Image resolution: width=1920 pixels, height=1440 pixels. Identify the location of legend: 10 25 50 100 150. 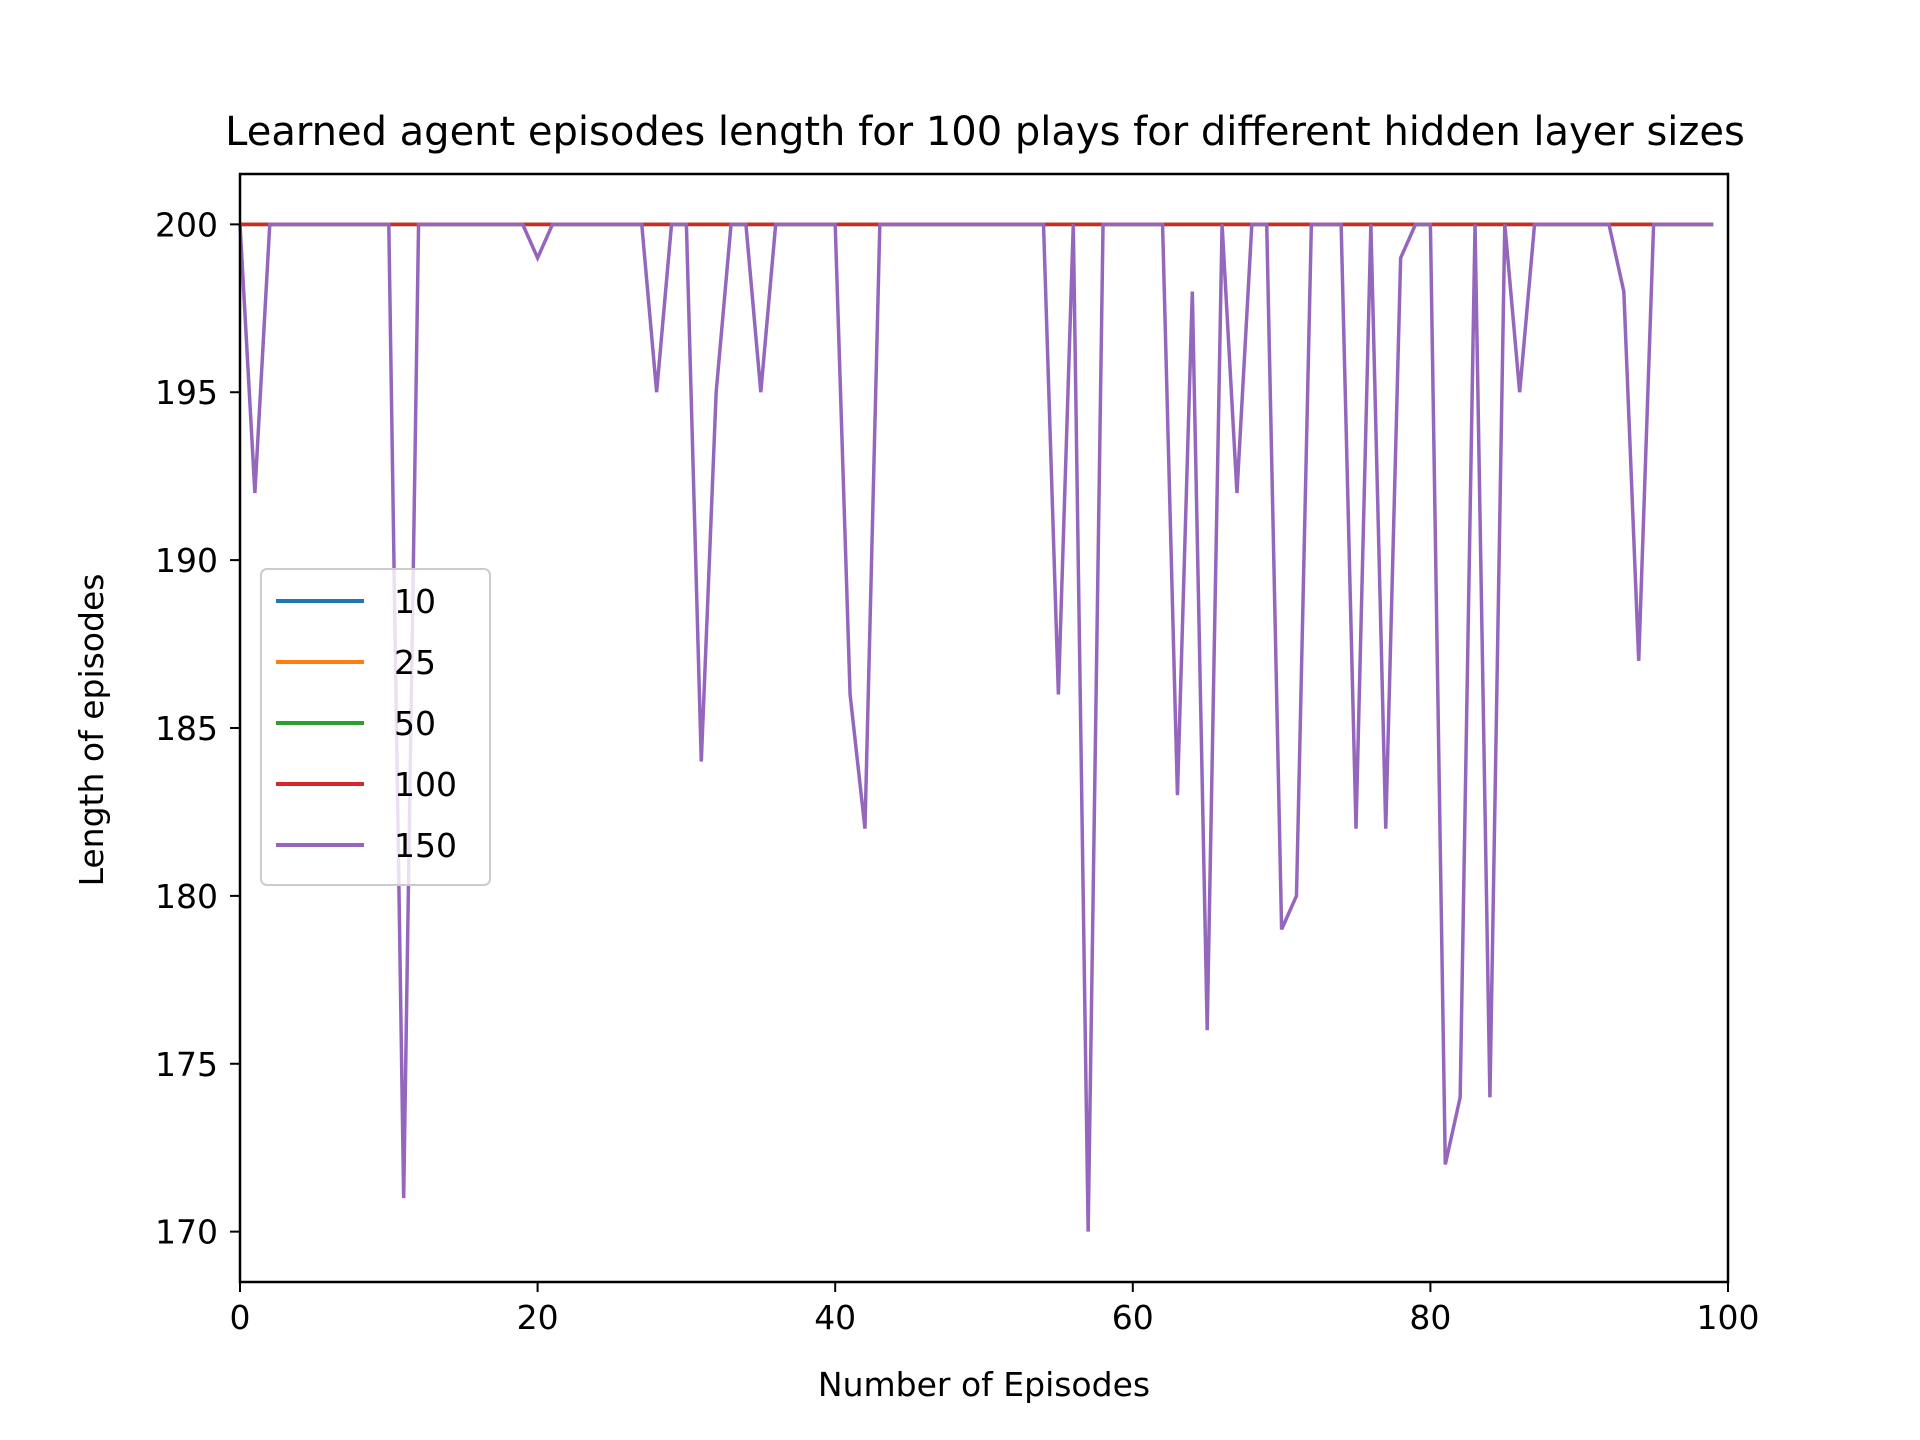
(375, 727).